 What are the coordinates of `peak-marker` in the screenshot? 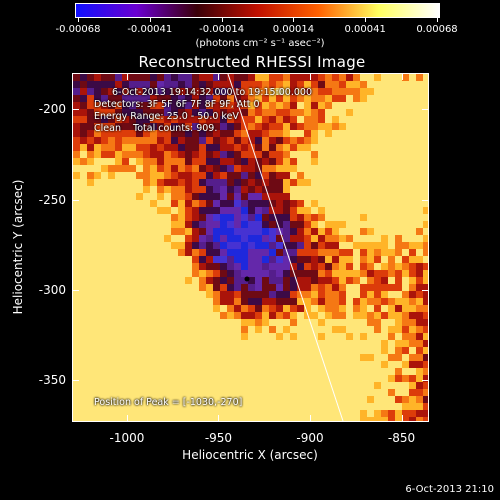 It's located at (247, 279).